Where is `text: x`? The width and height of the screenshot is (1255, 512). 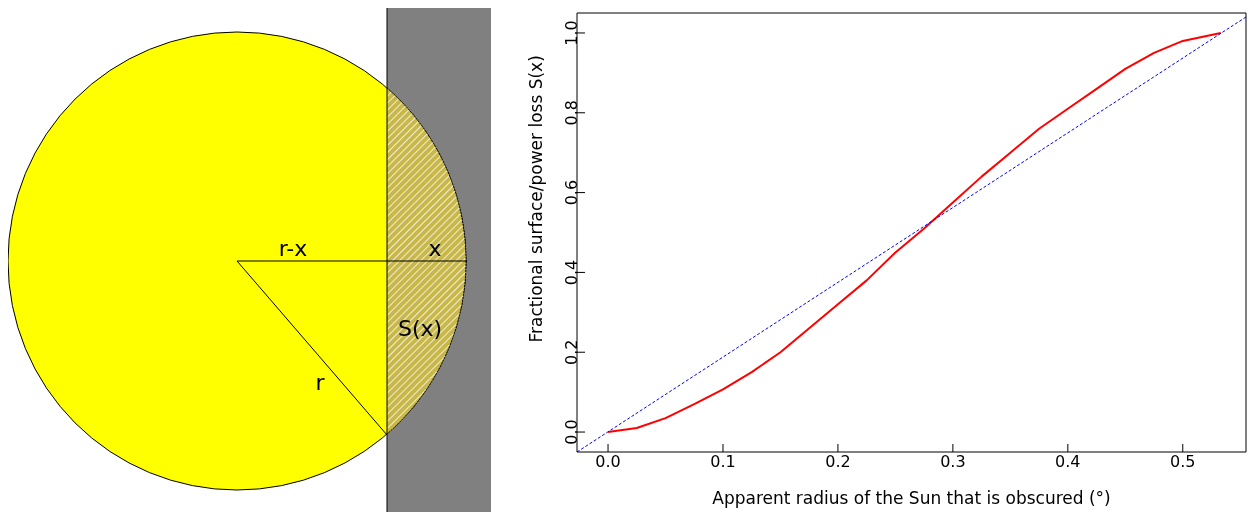
text: x is located at coordinates (435, 248).